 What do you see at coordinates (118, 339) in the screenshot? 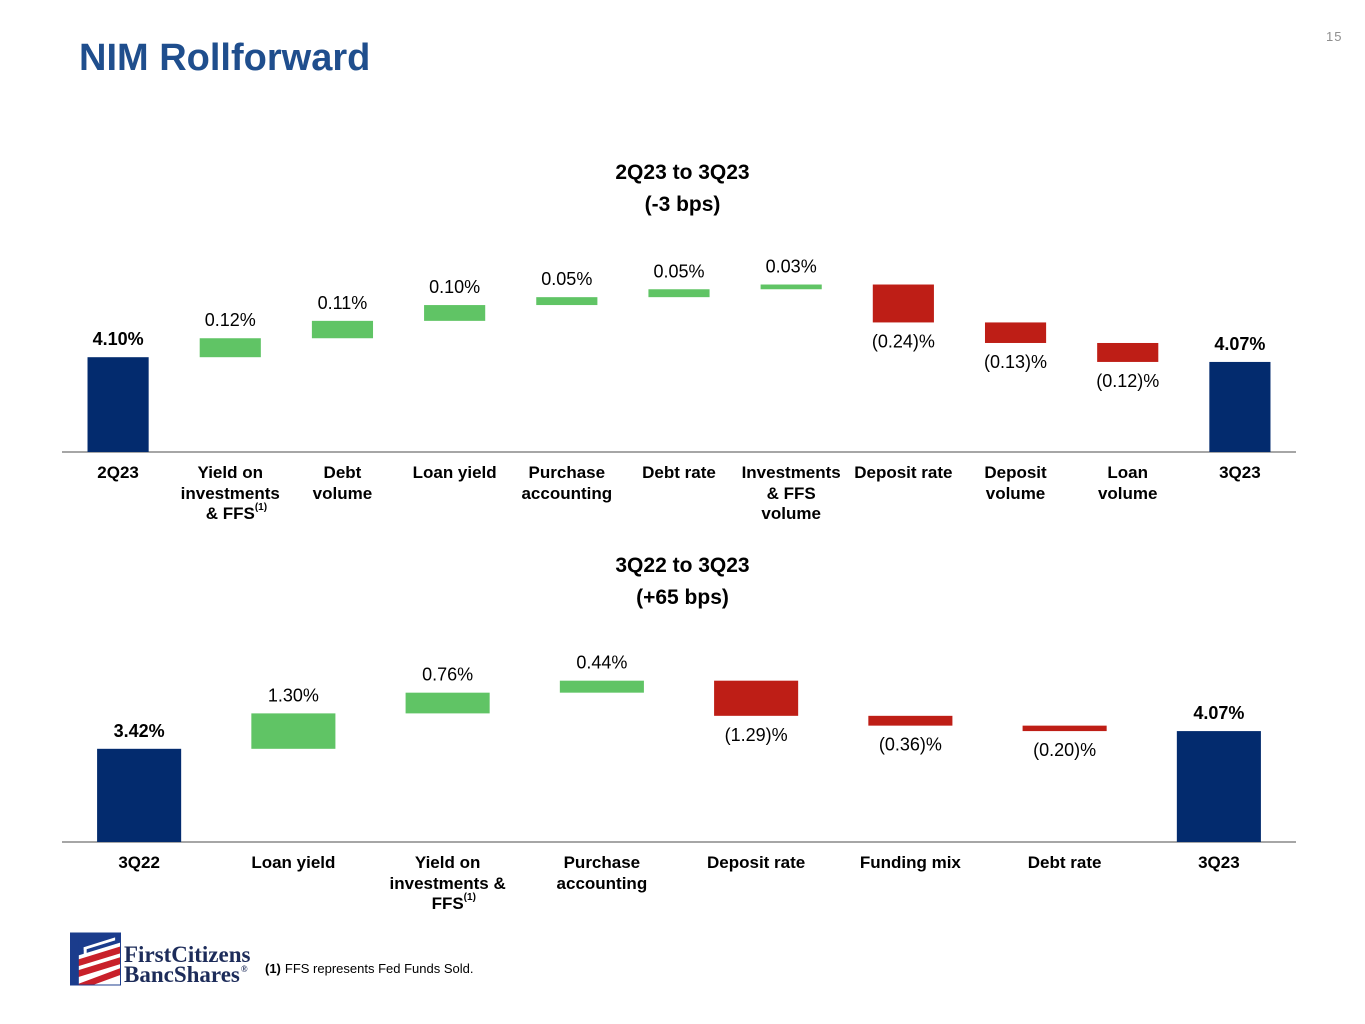
I see `data-label-2q23: 4.10%` at bounding box center [118, 339].